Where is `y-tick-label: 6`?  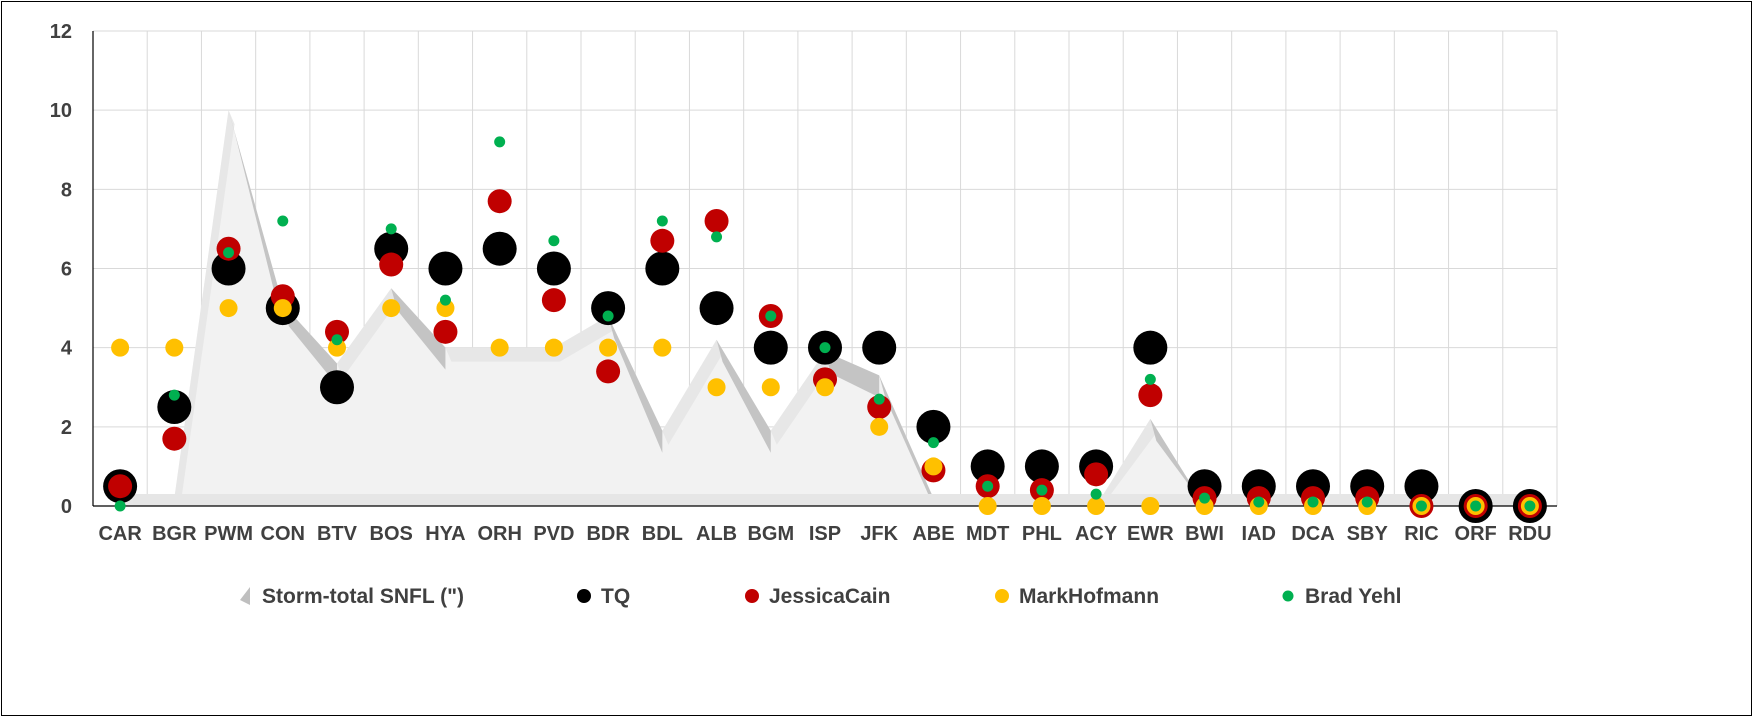
y-tick-label: 6 is located at coordinates (66, 270).